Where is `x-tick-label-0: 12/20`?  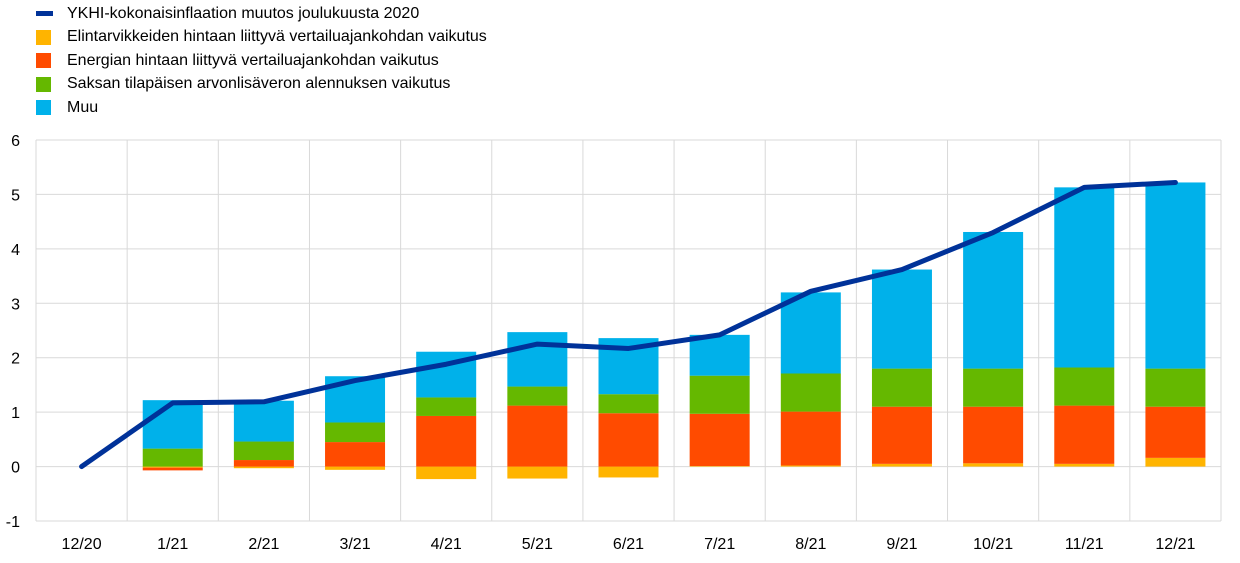
x-tick-label-0: 12/20 is located at coordinates (82, 544).